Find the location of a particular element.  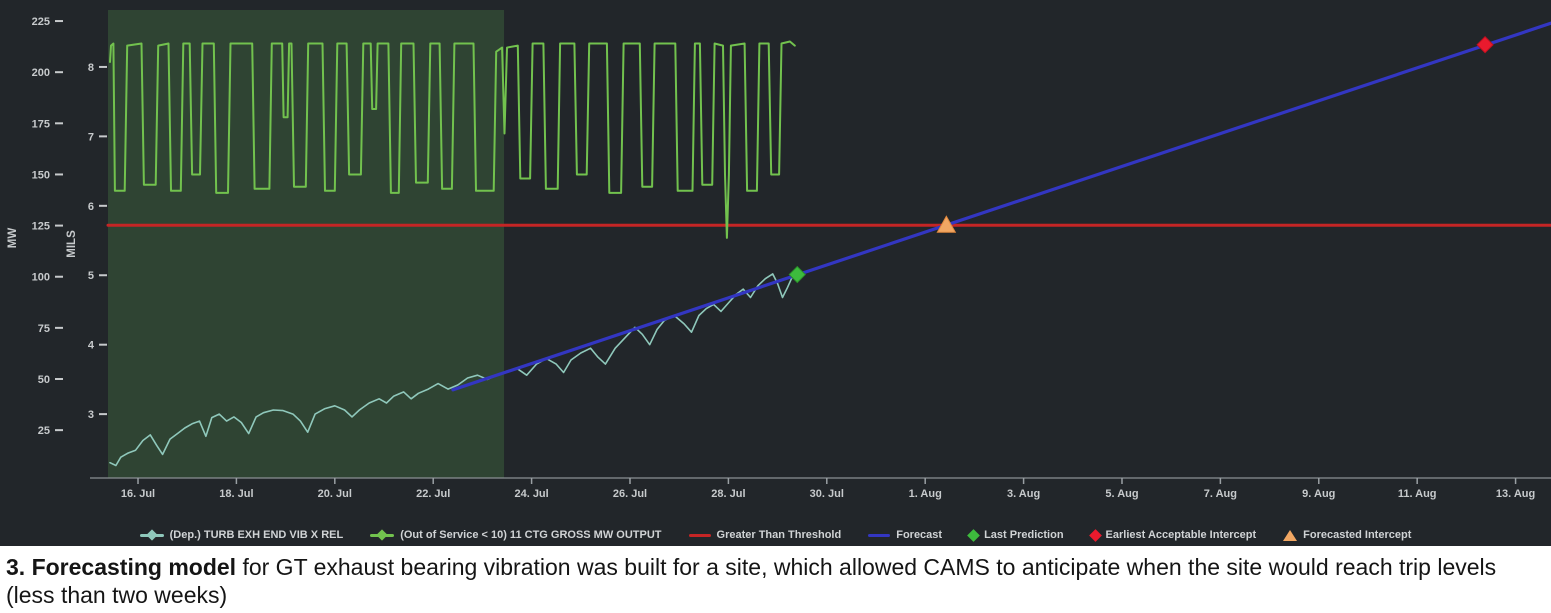

mw-tick-label: 200 is located at coordinates (41, 73).